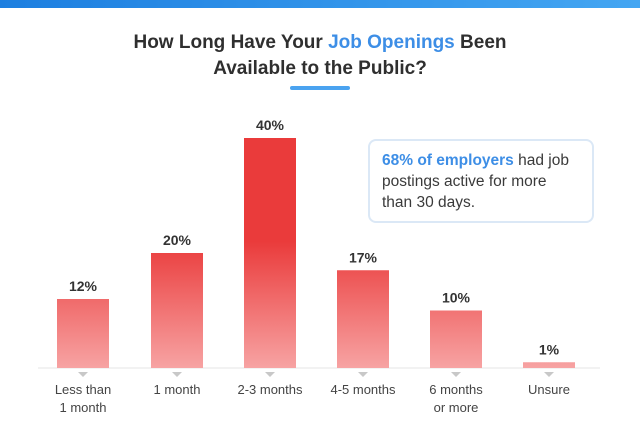  Describe the element at coordinates (320, 68) in the screenshot. I see `title-line-2: Available to the Public?` at that location.